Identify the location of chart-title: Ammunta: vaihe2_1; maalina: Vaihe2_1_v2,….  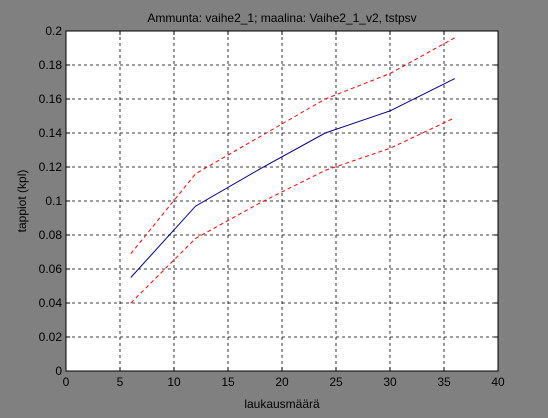
(281, 18).